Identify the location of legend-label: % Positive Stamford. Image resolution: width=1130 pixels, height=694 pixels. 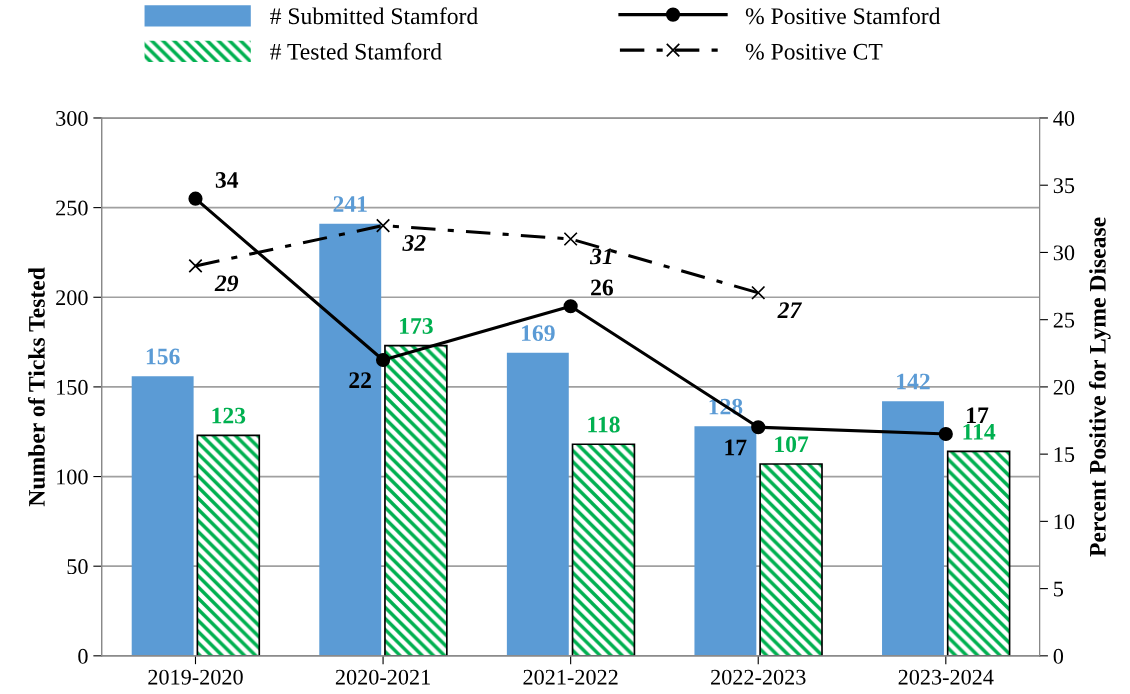
(843, 16).